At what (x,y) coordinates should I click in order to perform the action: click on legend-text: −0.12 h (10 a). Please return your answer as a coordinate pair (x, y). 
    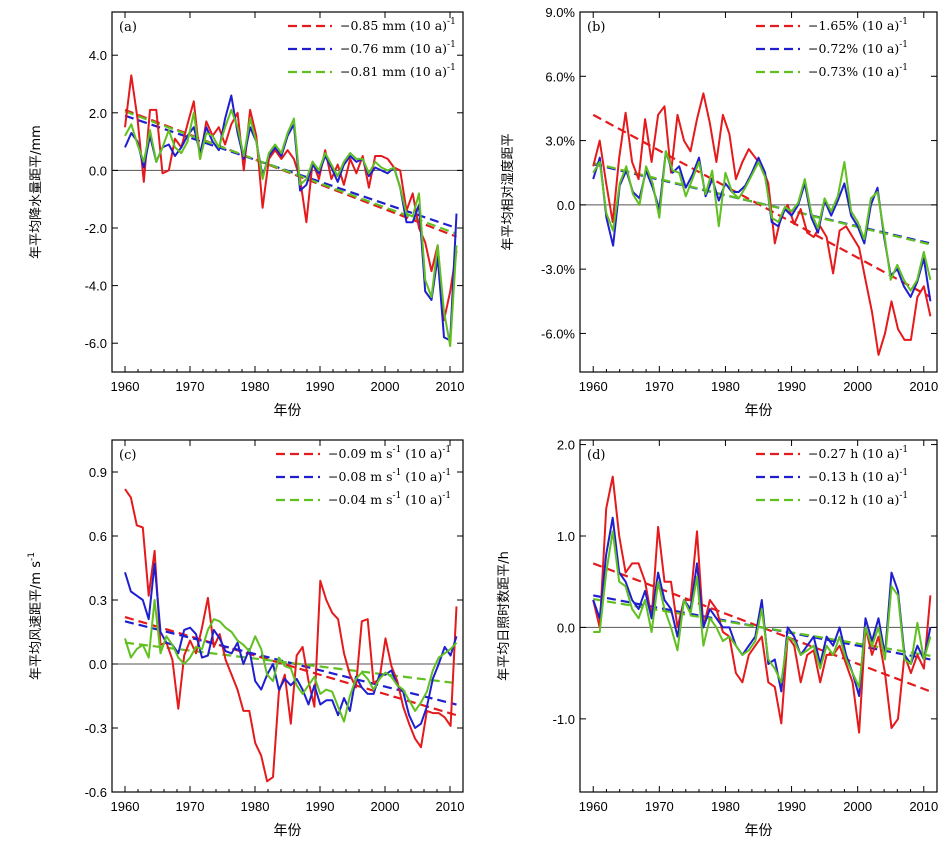
    Looking at the image, I should click on (853, 499).